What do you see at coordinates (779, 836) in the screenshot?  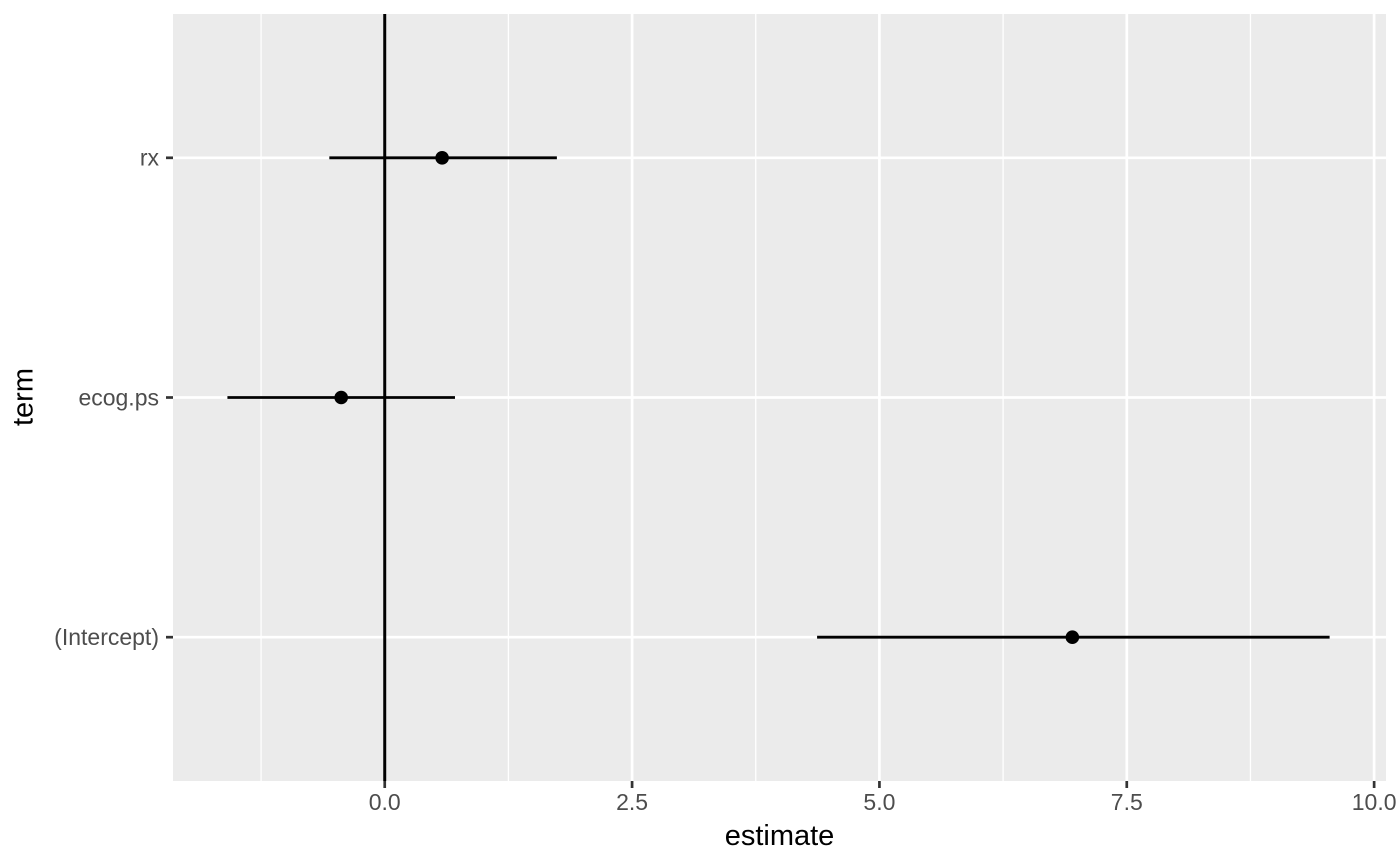 I see `x-axis-title: estimate` at bounding box center [779, 836].